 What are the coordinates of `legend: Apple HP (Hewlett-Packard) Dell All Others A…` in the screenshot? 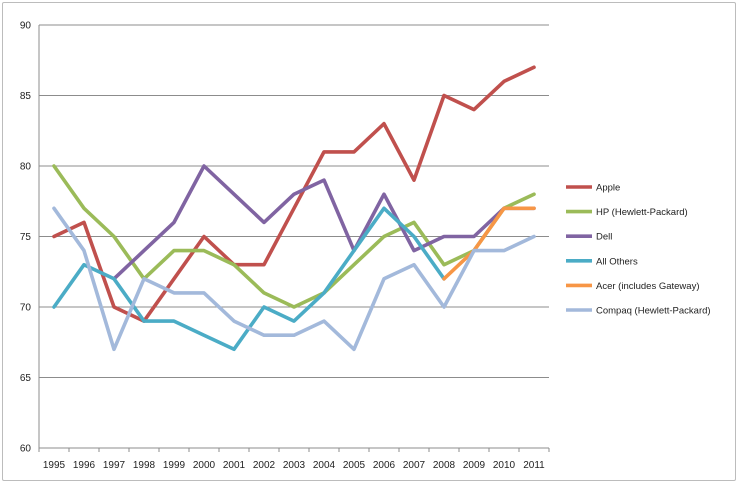 It's located at (638, 250).